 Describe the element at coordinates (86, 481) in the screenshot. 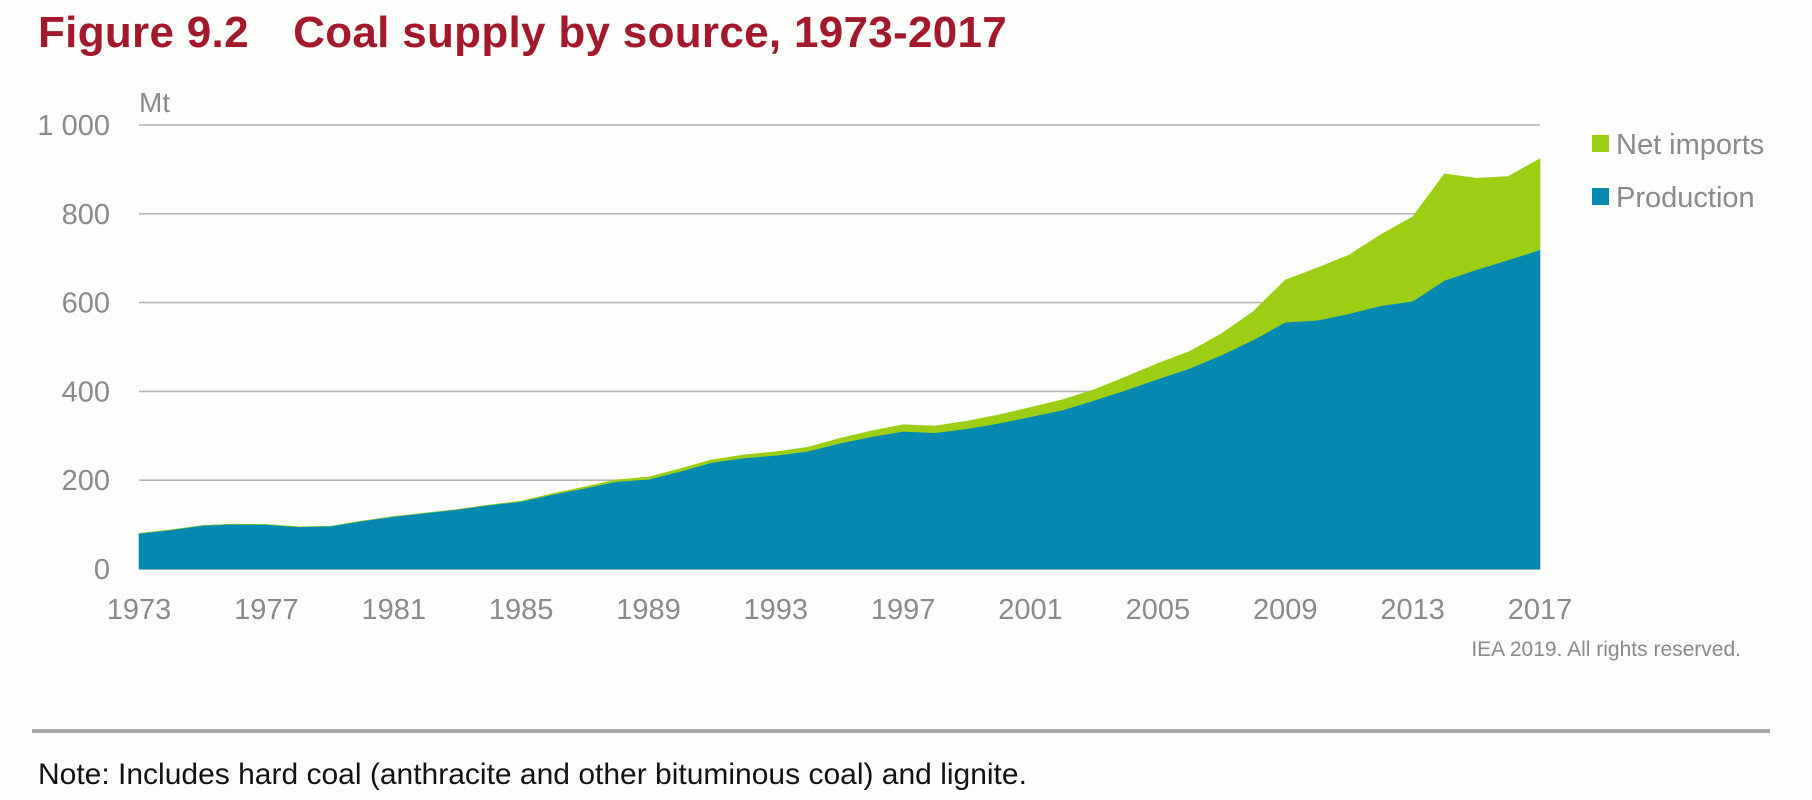

I see `y-tick-label: 200` at that location.